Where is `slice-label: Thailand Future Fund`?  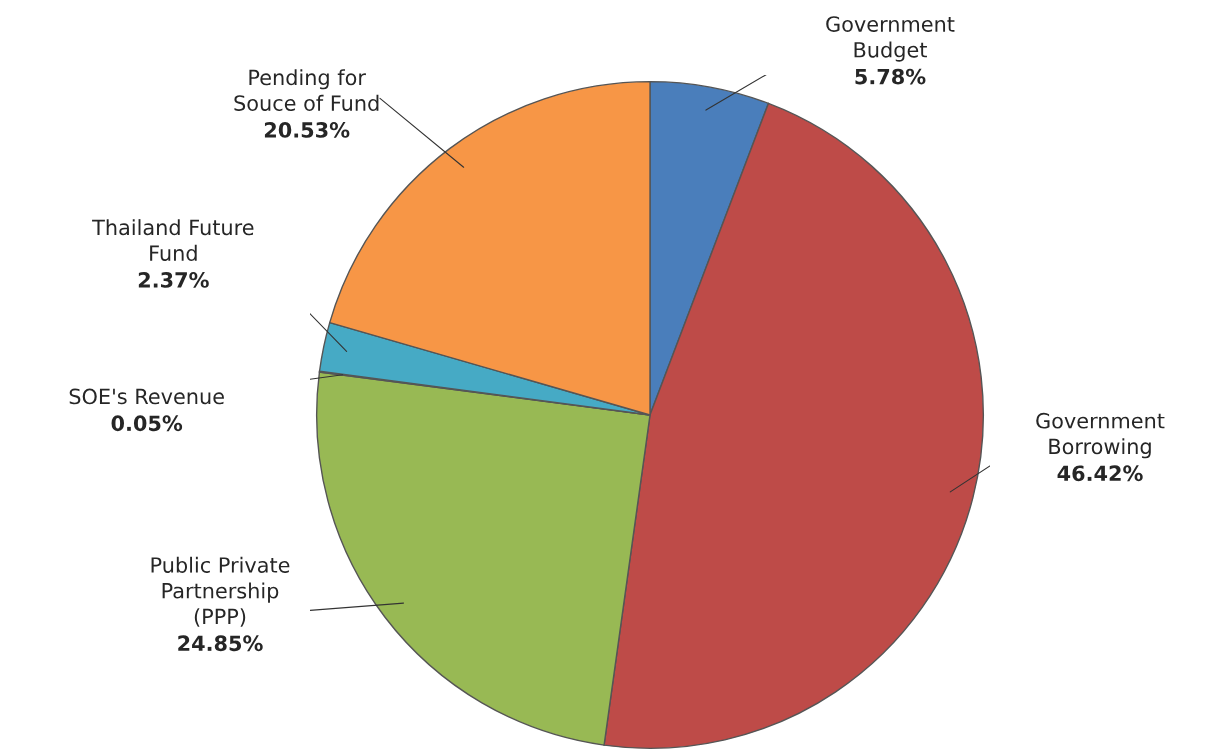 slice-label: Thailand Future Fund is located at coordinates (173, 240).